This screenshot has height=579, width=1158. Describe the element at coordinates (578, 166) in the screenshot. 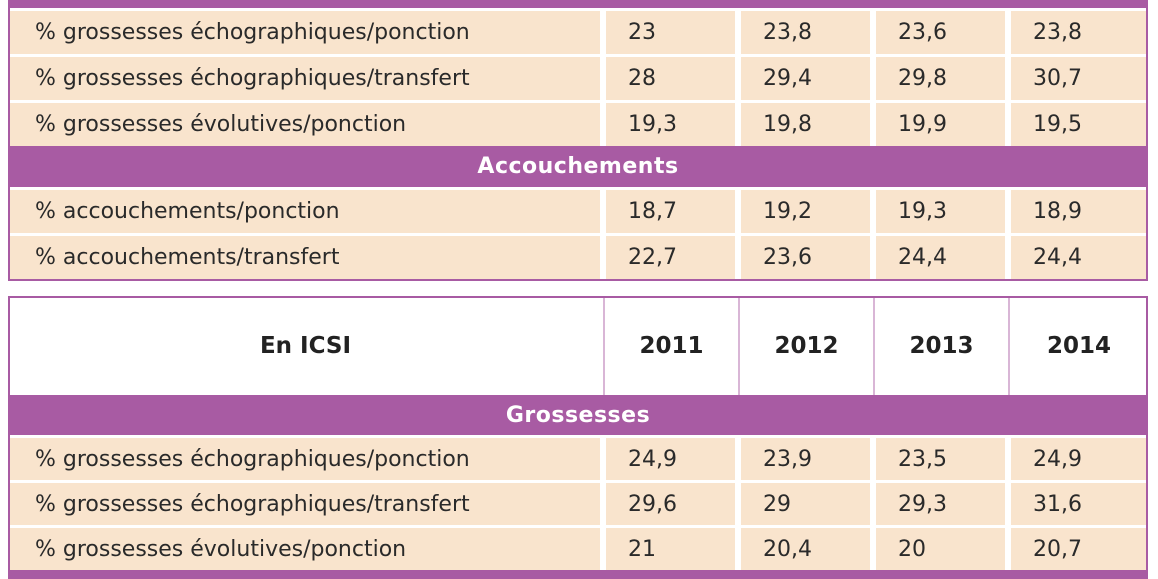

I see `section-title: Accouchements` at that location.